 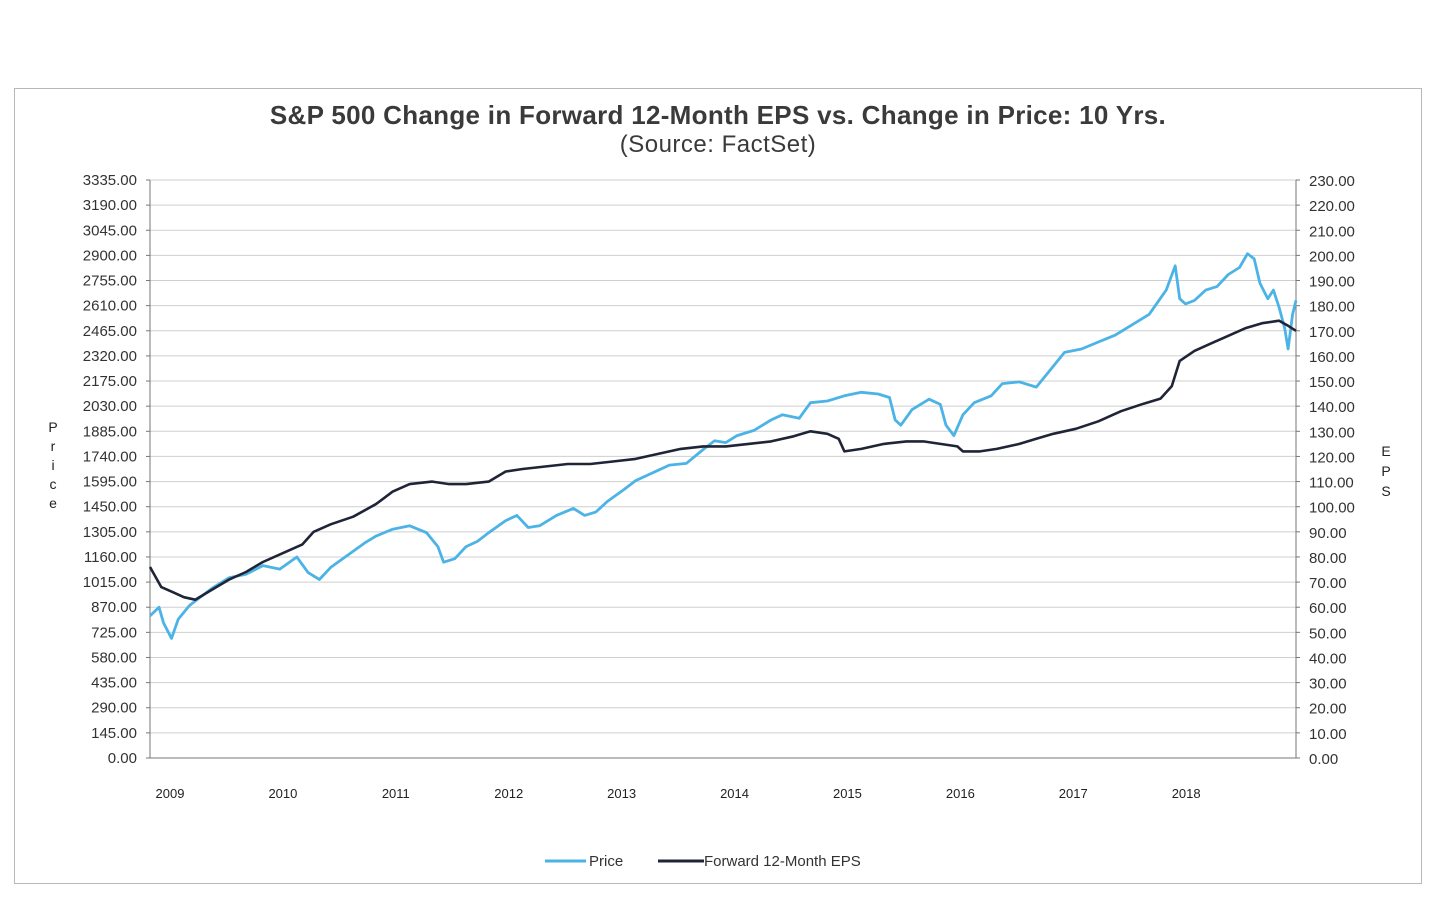 What do you see at coordinates (718, 144) in the screenshot?
I see `chart-subtitle: (Source: FactSet)` at bounding box center [718, 144].